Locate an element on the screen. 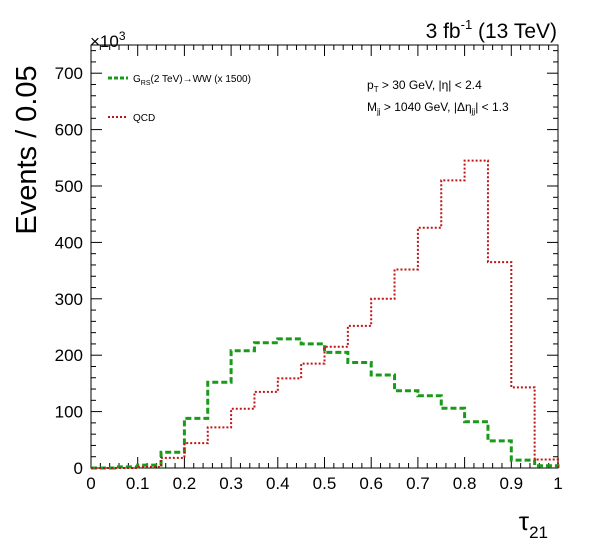  x-axis-title: τ21 is located at coordinates (533, 524).